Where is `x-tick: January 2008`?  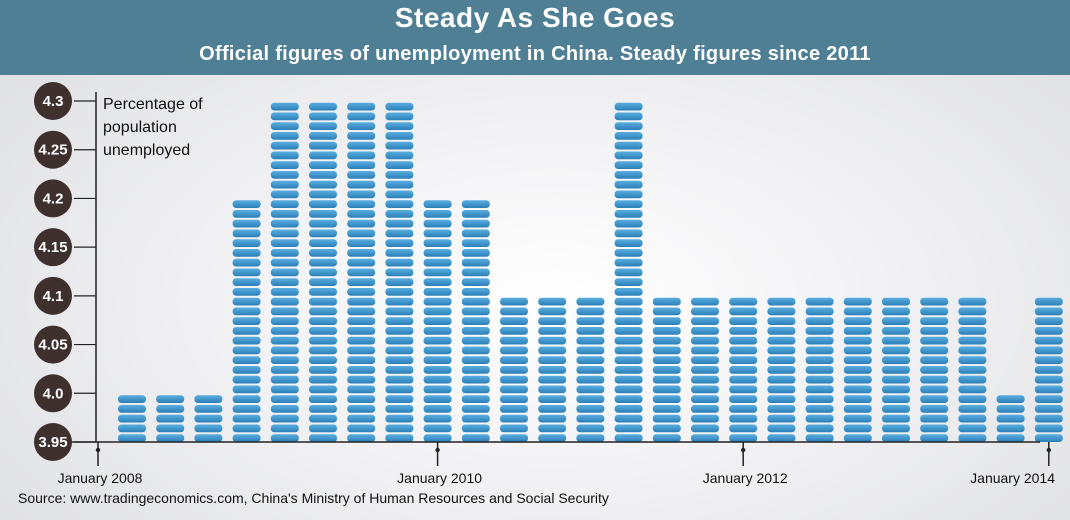
x-tick: January 2008 is located at coordinates (100, 464).